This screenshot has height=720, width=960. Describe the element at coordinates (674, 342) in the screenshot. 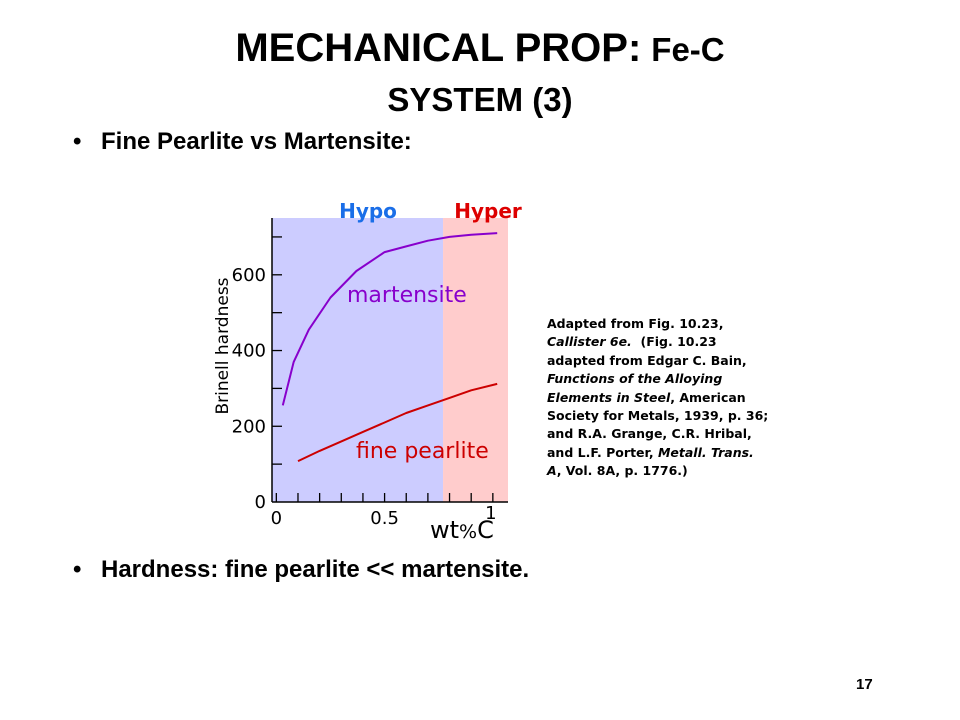

I see `caption-text: (Fig. 10.23` at that location.